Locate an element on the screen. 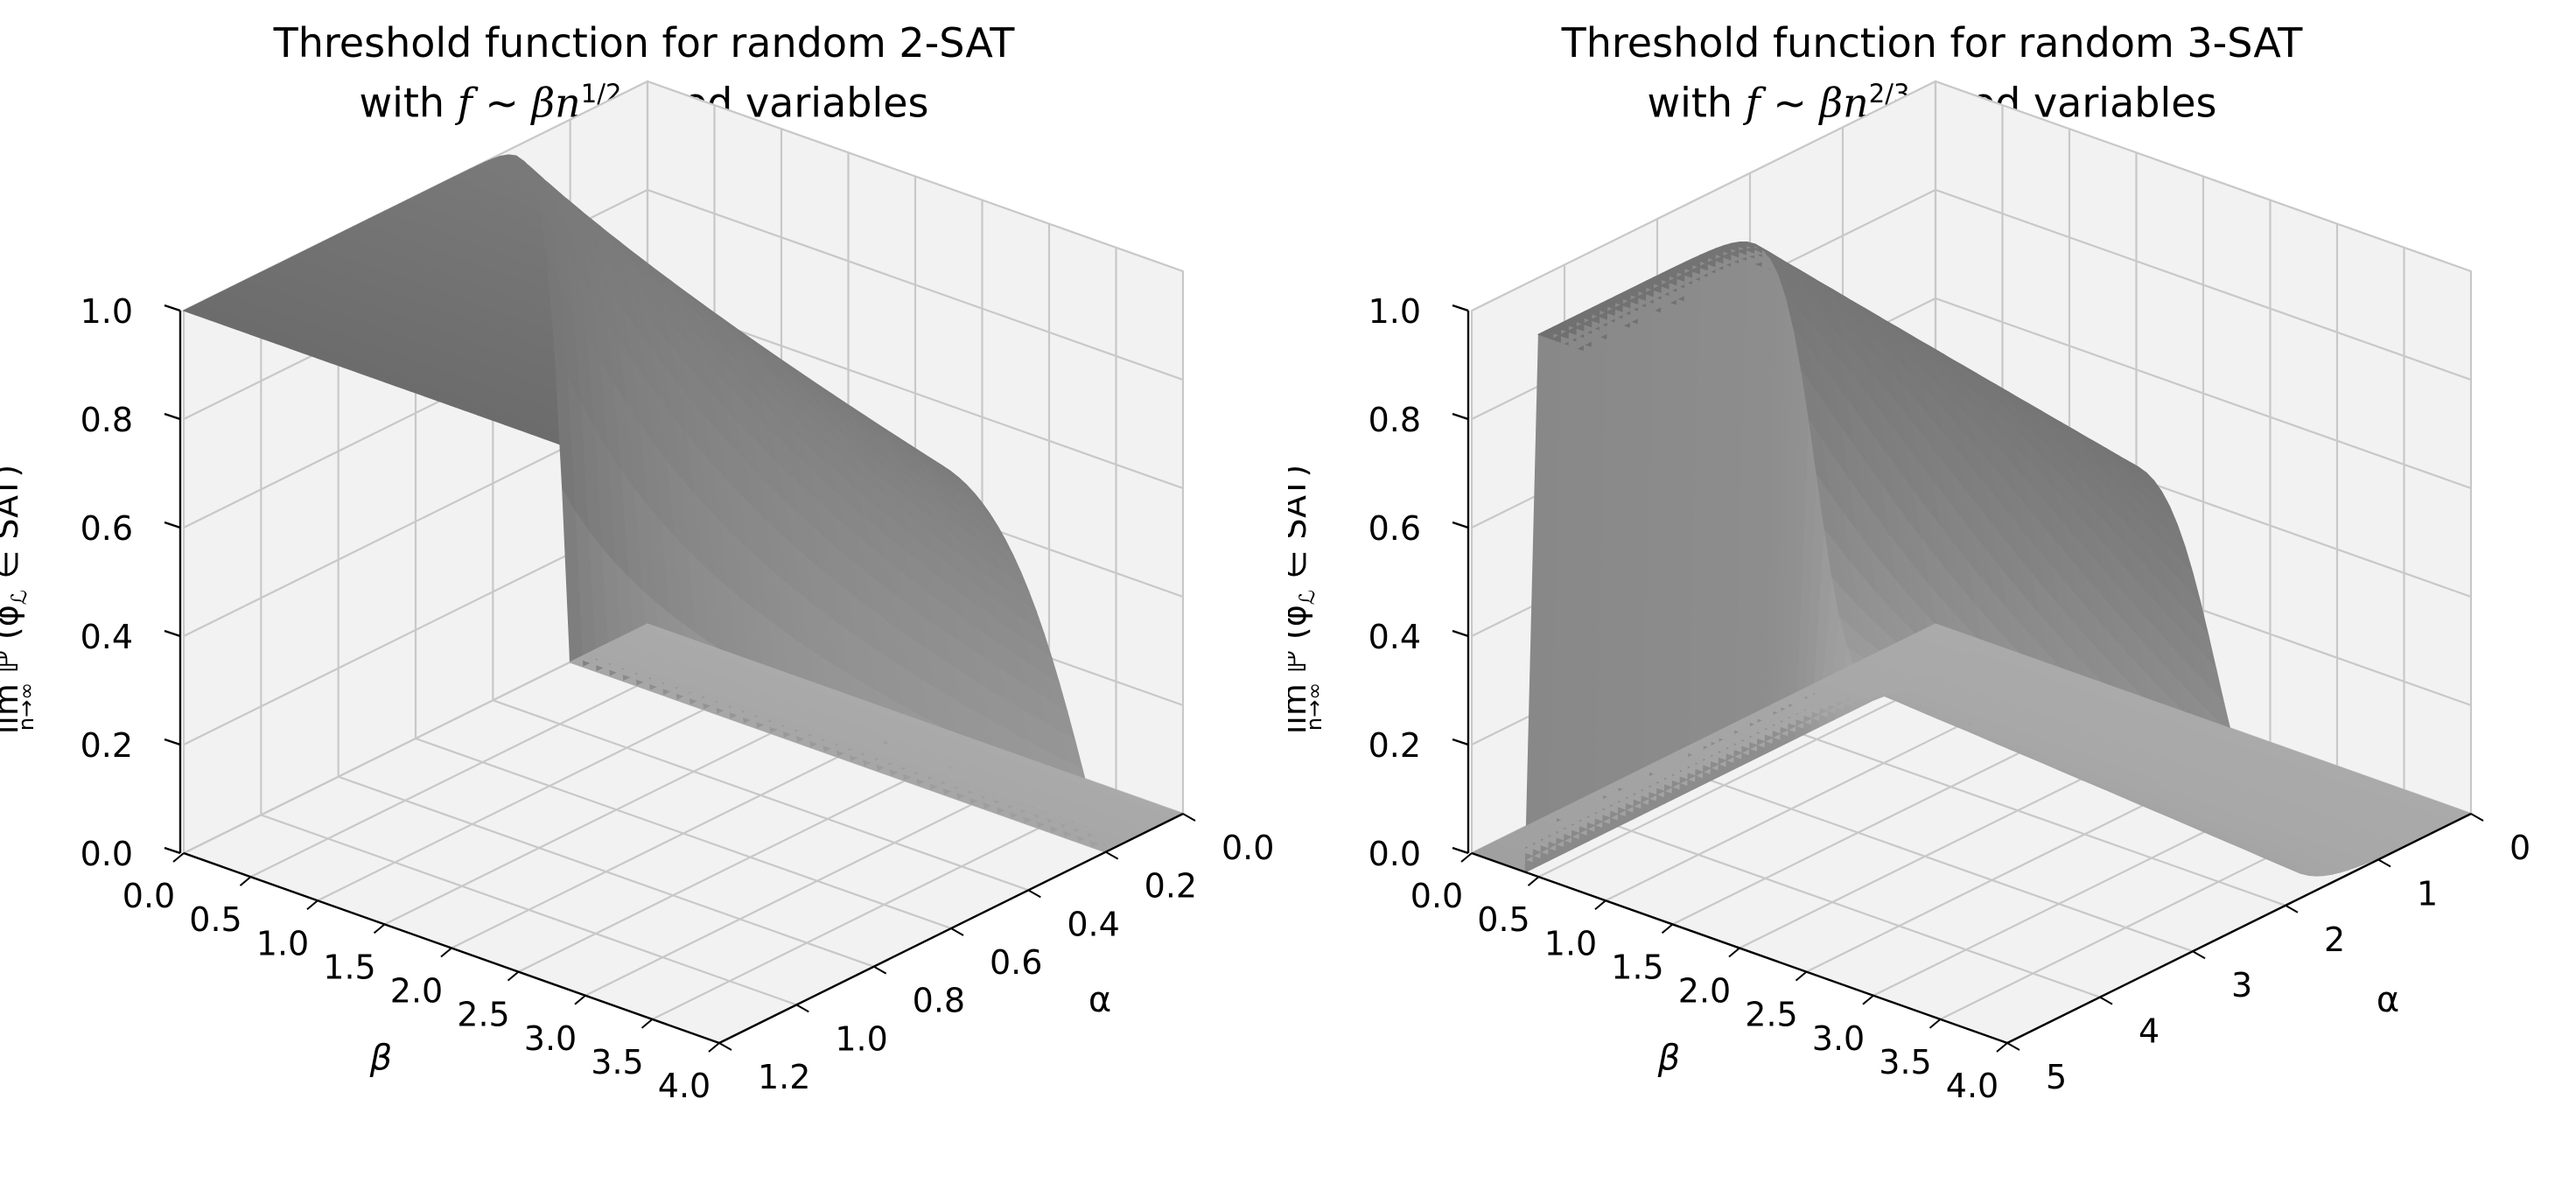  alpha-tick-label: 0.2 is located at coordinates (1170, 886).